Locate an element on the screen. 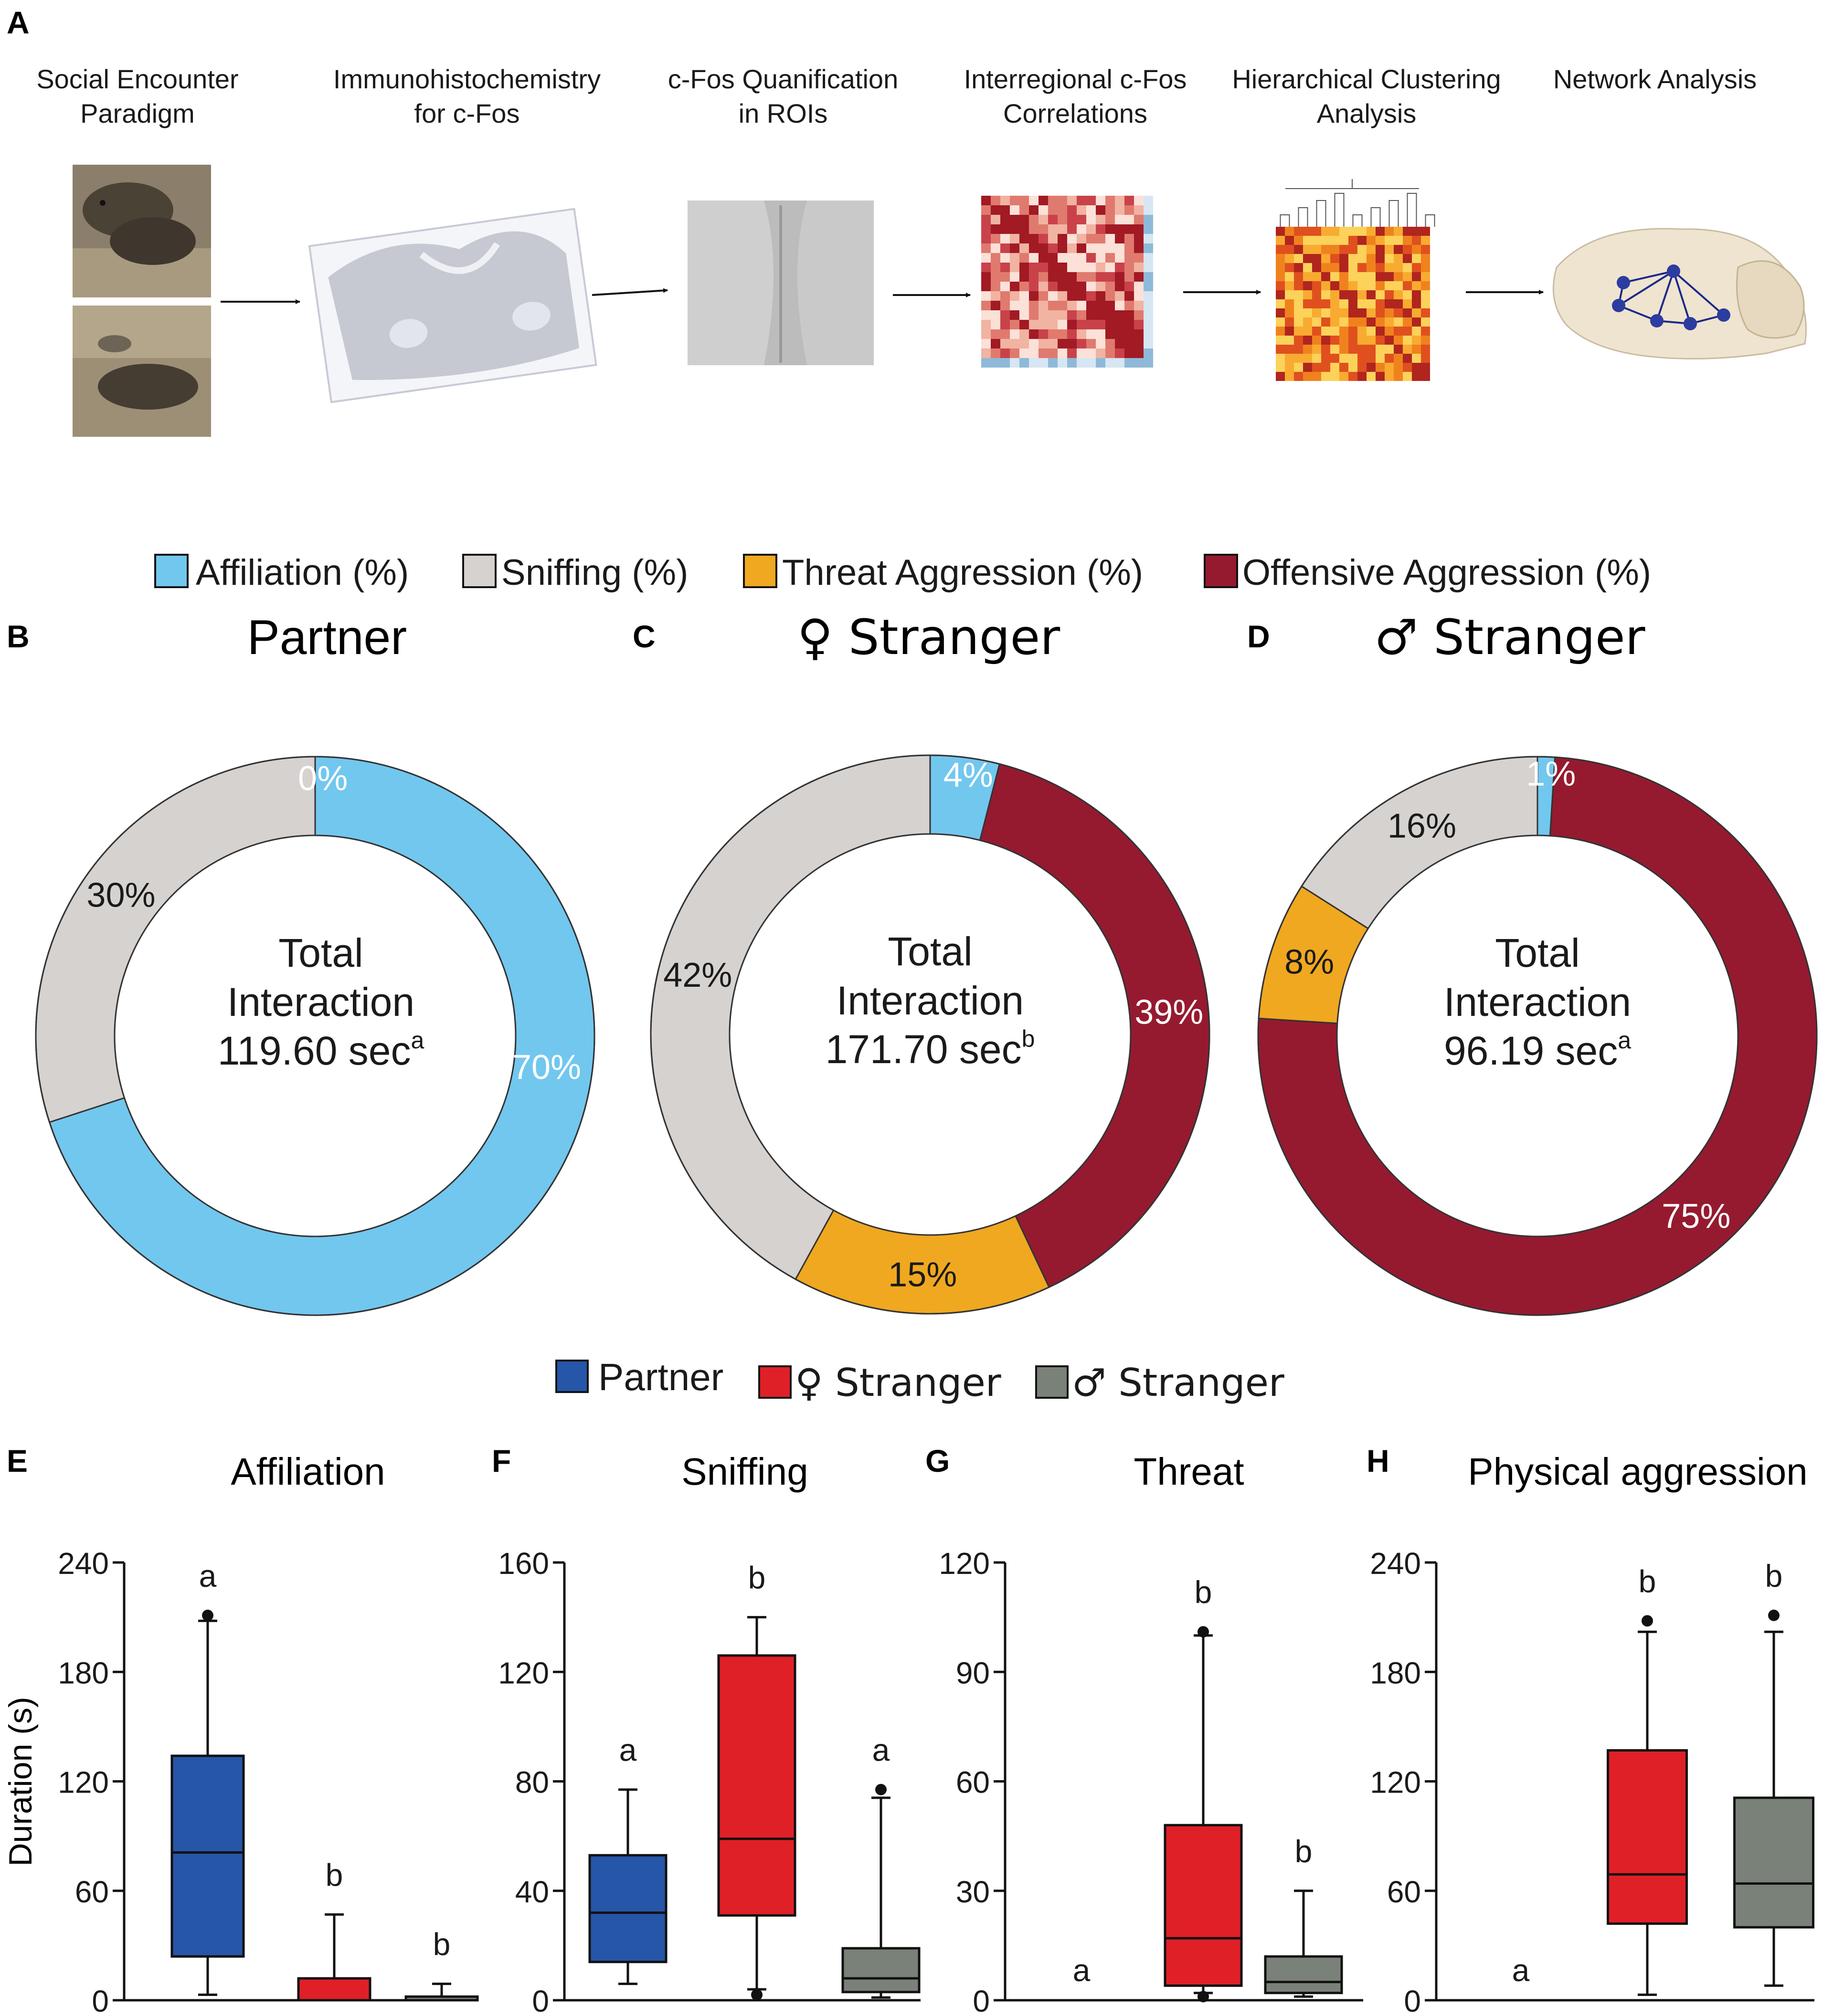 This screenshot has height=2016, width=1844. workflow-step-5-line1: Hierarchical Clustering is located at coordinates (1366, 79).